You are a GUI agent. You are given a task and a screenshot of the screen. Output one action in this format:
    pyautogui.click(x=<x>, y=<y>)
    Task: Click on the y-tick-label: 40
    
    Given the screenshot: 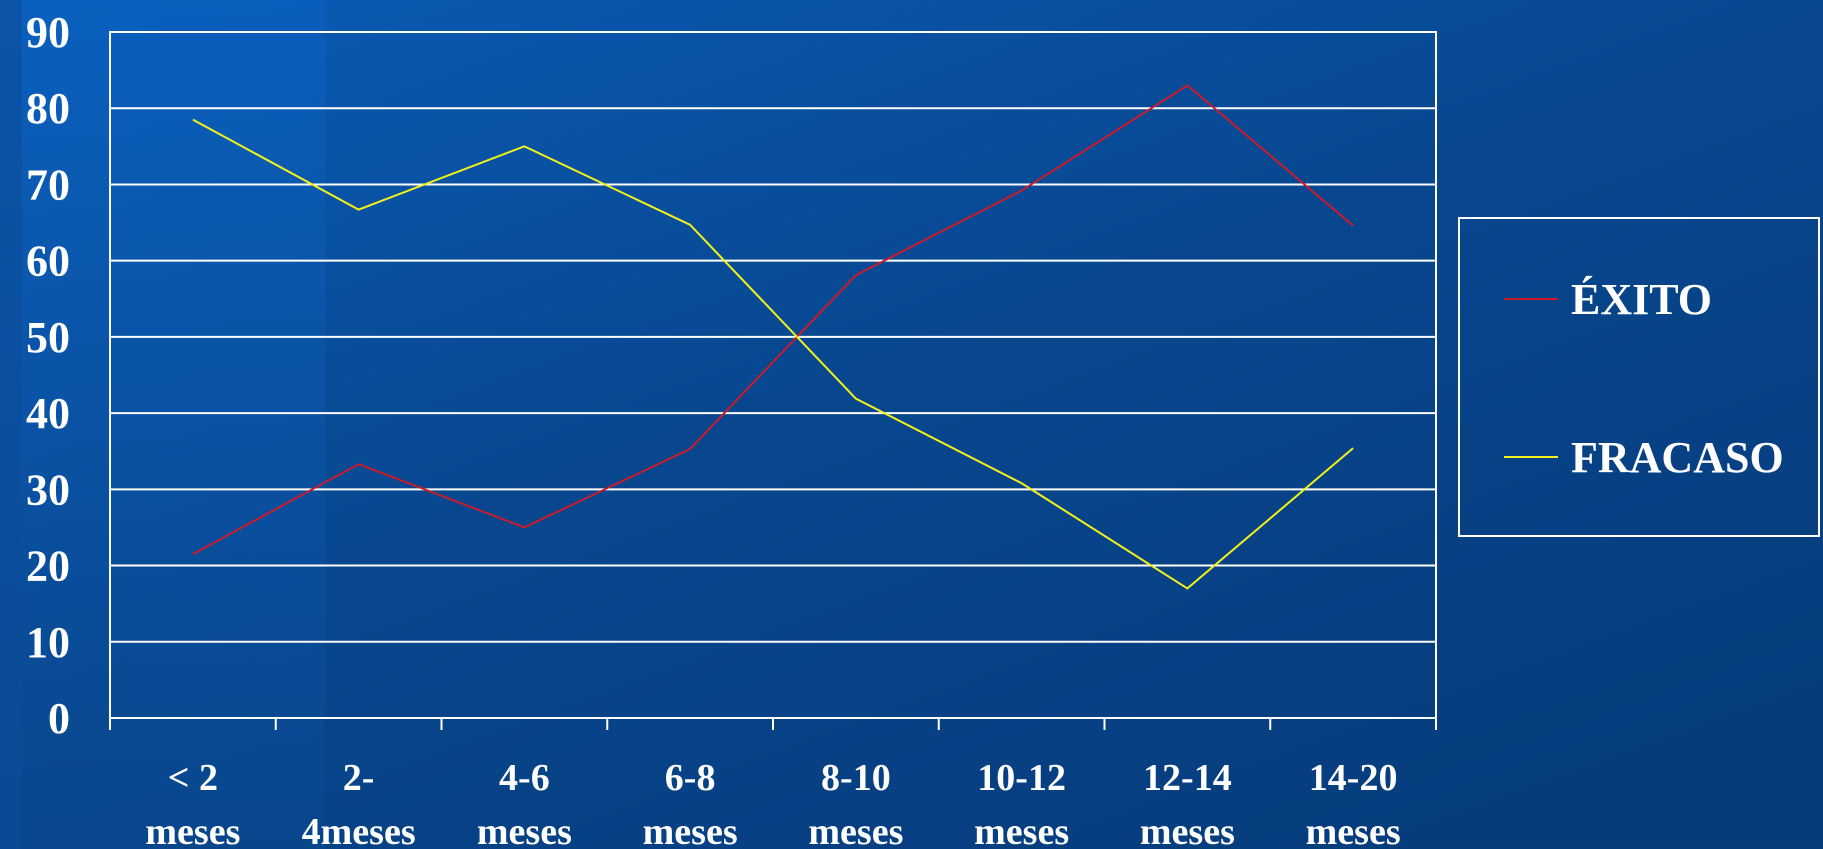 What is the action you would take?
    pyautogui.click(x=48, y=413)
    